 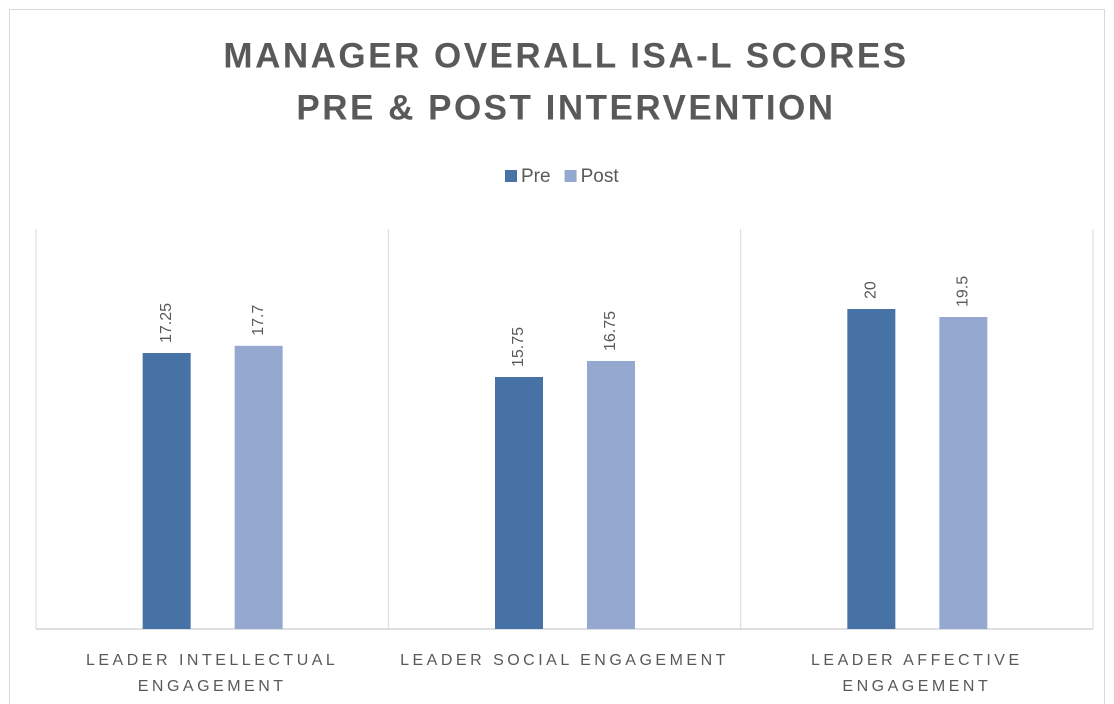 What do you see at coordinates (917, 673) in the screenshot?
I see `x-tick-label: LEADER AFFECTIVE ENGAGEMENT` at bounding box center [917, 673].